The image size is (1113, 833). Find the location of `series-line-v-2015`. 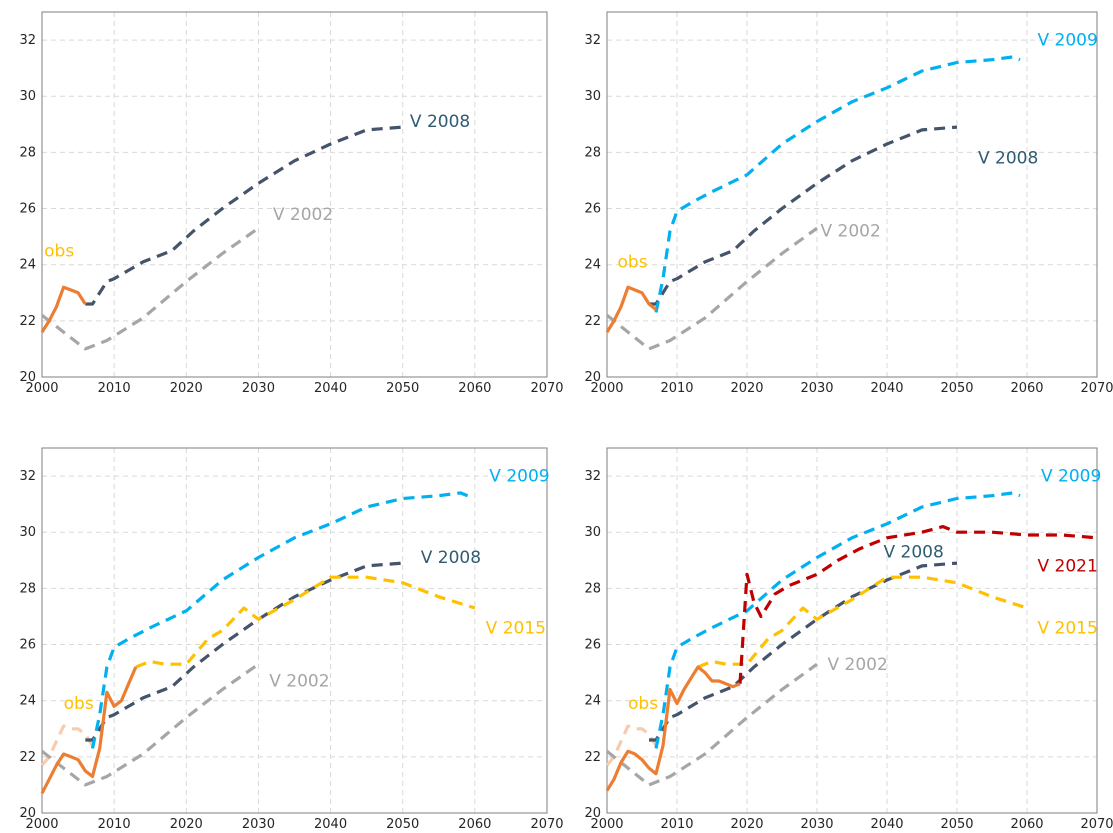

series-line-v-2015 is located at coordinates (862, 622).